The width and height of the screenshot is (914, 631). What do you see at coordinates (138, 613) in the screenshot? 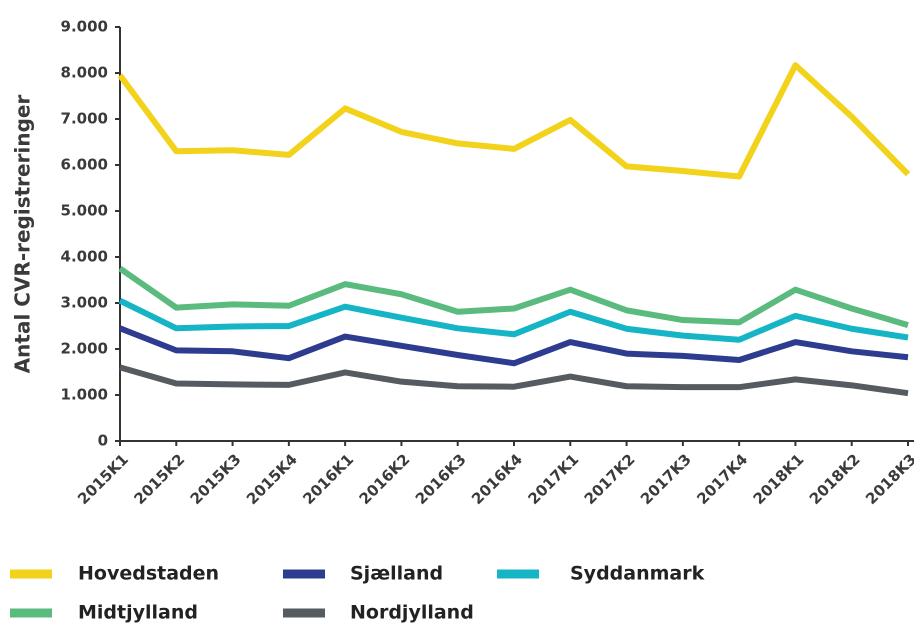
I see `legend-label: Midtjylland` at bounding box center [138, 613].